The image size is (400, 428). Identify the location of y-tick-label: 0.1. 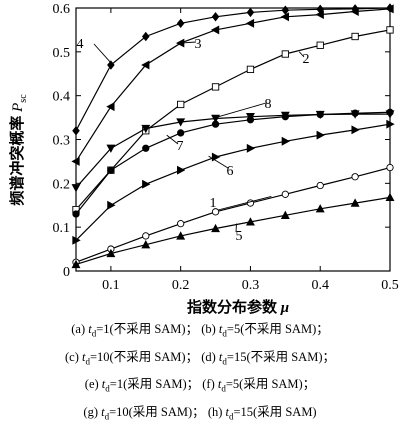
(62, 228).